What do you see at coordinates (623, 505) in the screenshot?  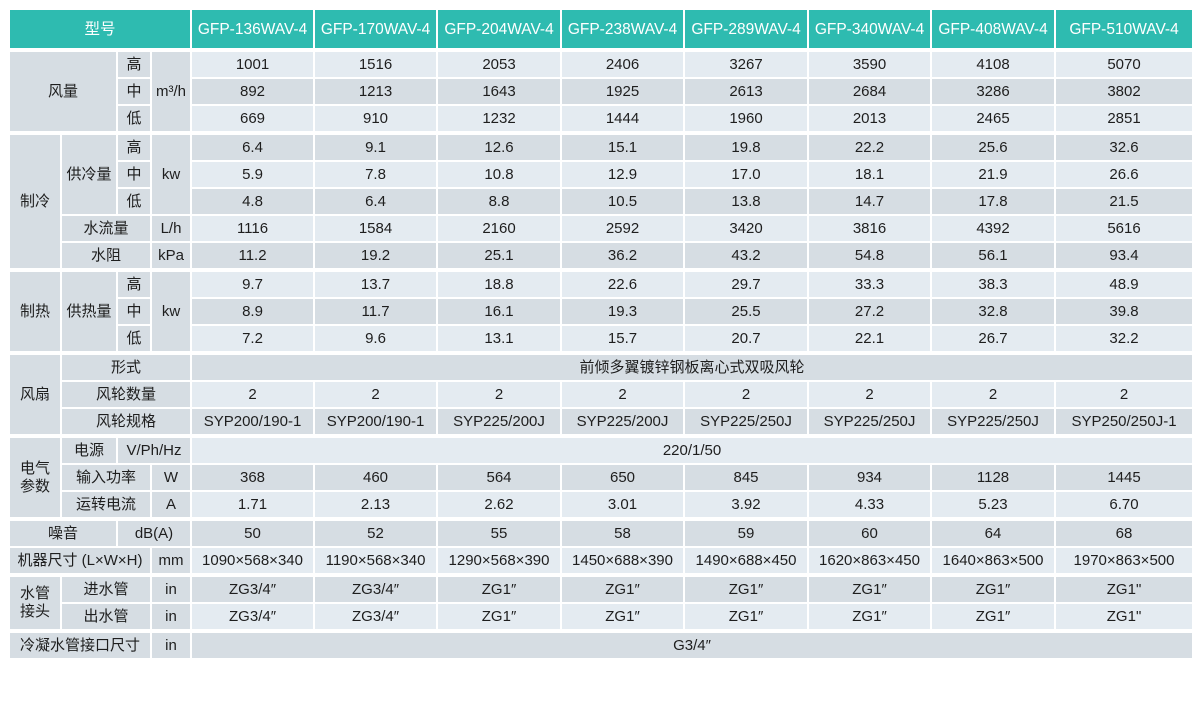 I see `running-current-value: 3.01` at bounding box center [623, 505].